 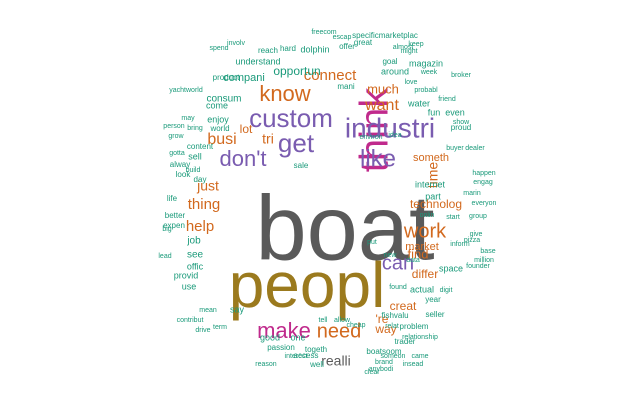 What do you see at coordinates (175, 215) in the screenshot?
I see `cloud-word: better` at bounding box center [175, 215].